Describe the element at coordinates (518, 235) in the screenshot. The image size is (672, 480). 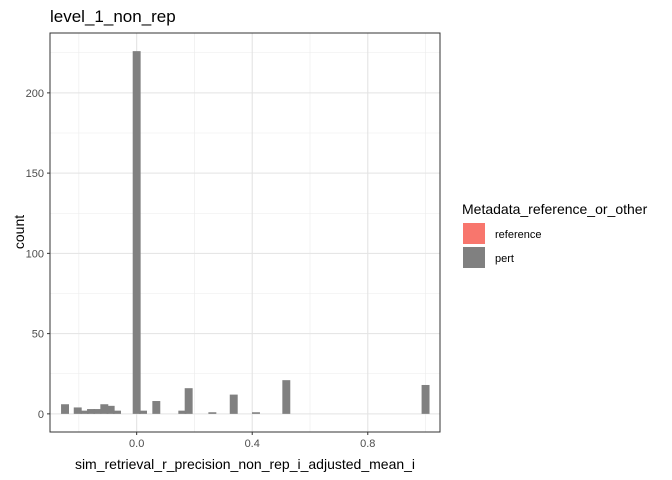
I see `legend-label-reference: reference` at that location.